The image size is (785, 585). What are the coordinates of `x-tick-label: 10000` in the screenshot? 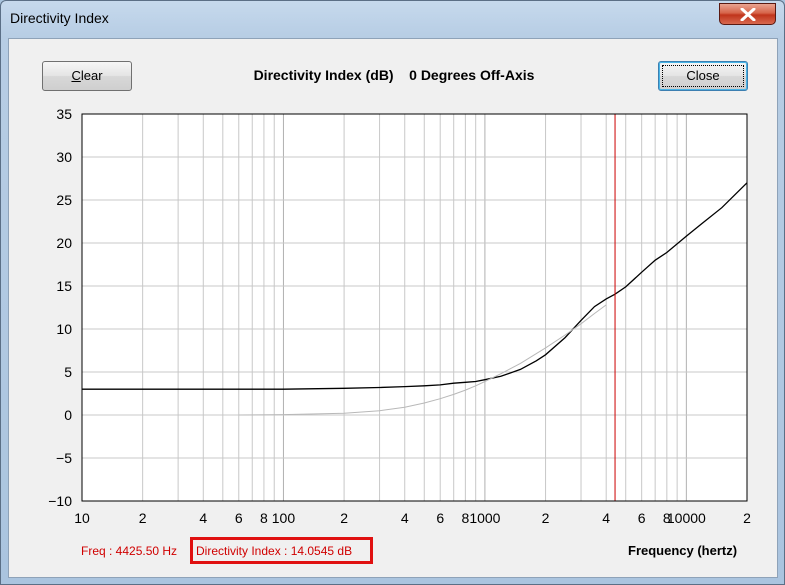 It's located at (686, 518).